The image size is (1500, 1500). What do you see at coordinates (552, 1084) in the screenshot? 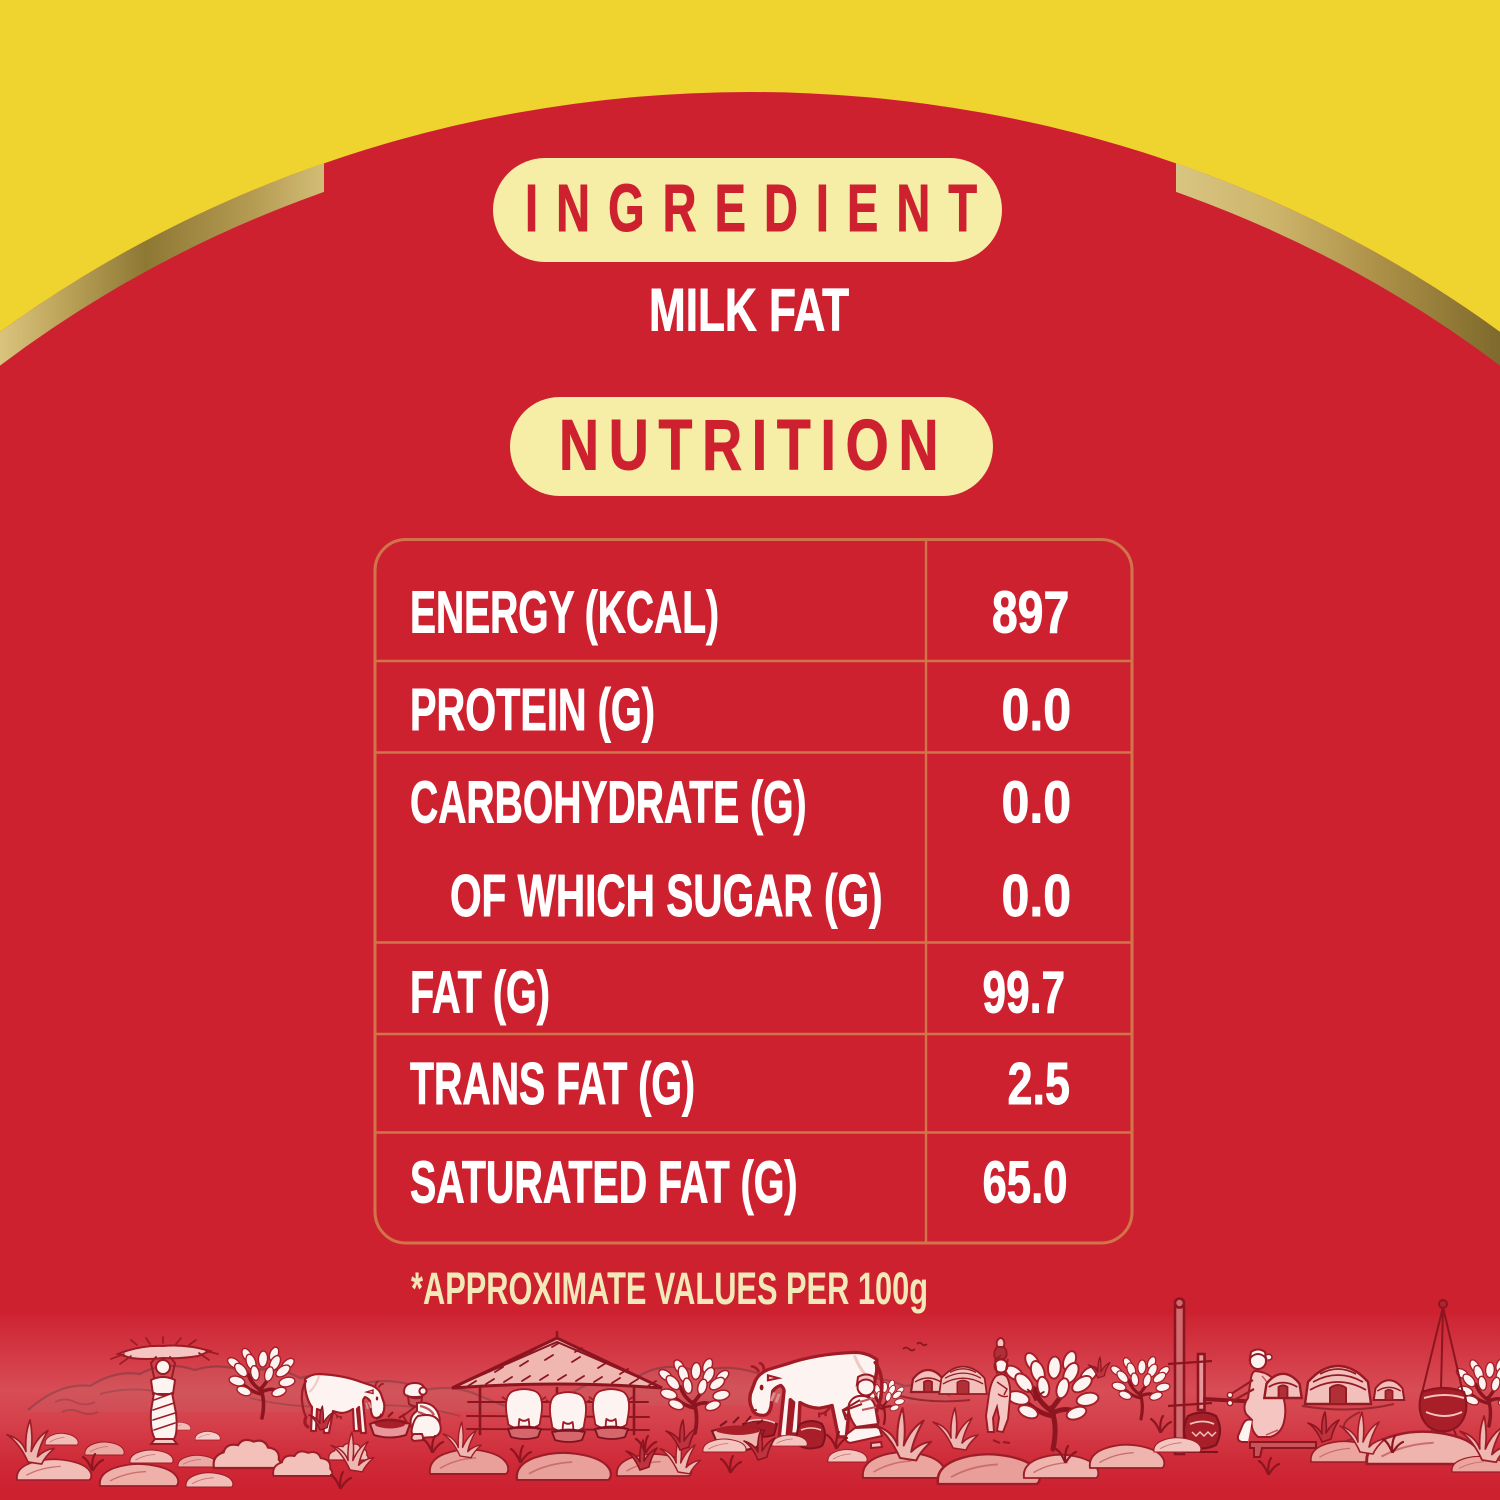
I see `svg-text: TRANS FAT (G)` at bounding box center [552, 1084].